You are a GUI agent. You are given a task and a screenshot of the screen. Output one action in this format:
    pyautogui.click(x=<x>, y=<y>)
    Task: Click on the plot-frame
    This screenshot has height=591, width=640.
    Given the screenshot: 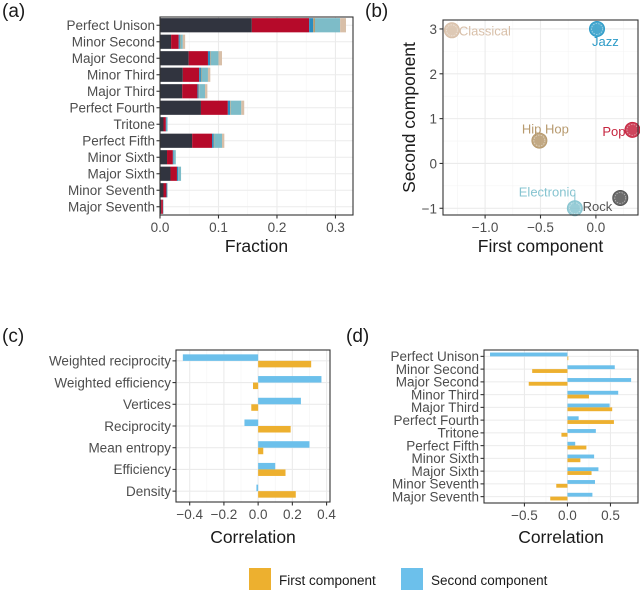 What is the action you would take?
    pyautogui.click(x=256, y=116)
    